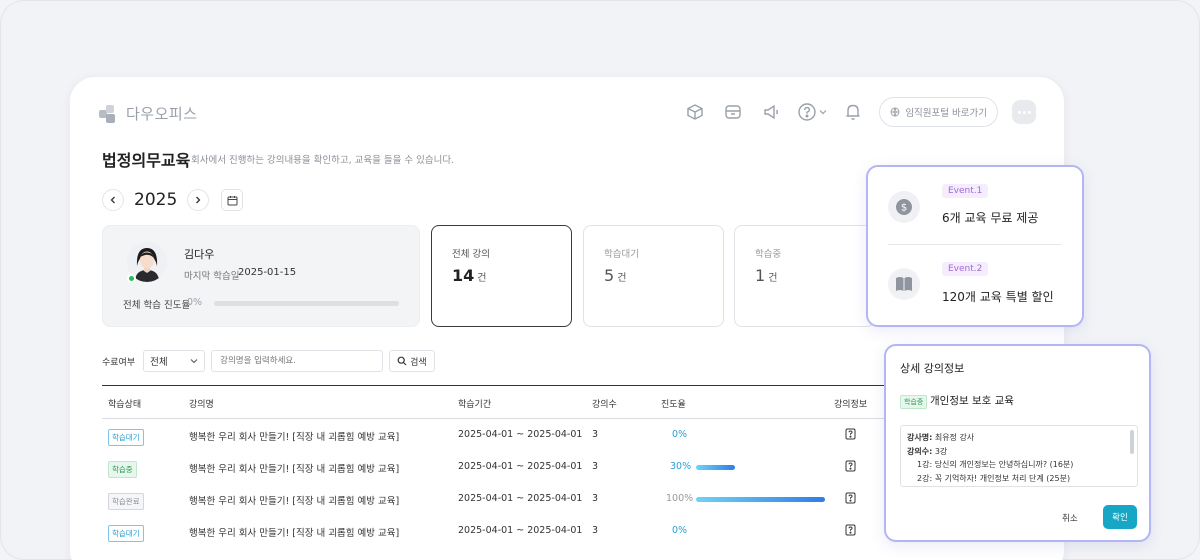  What do you see at coordinates (173, 200) in the screenshot?
I see `year-navigator: 2025` at bounding box center [173, 200].